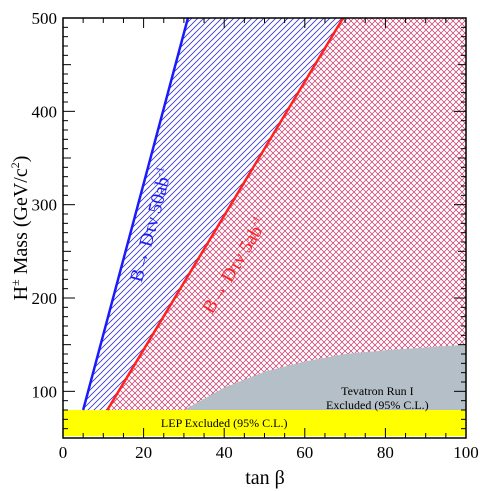  I want to click on y-tick-label: 400, so click(45, 111).